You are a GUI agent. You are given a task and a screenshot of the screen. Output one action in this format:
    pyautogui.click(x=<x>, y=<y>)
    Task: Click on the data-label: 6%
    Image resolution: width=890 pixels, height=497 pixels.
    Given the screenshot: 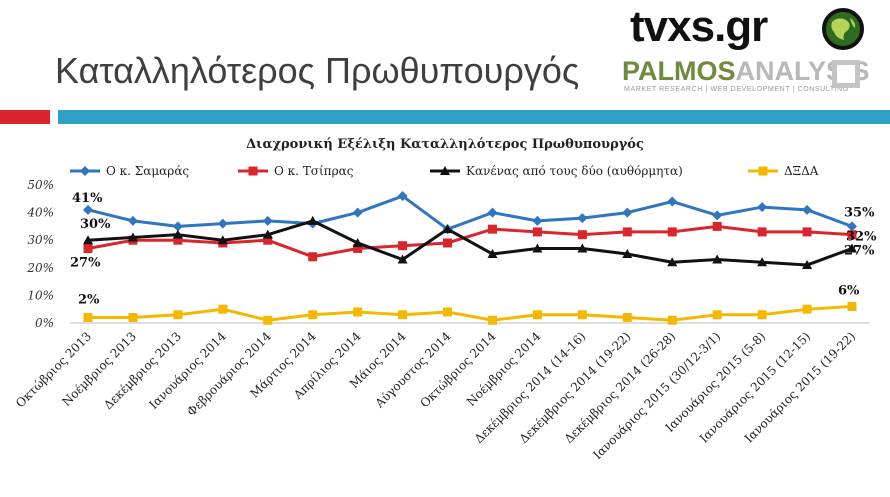 What is the action you would take?
    pyautogui.click(x=849, y=290)
    